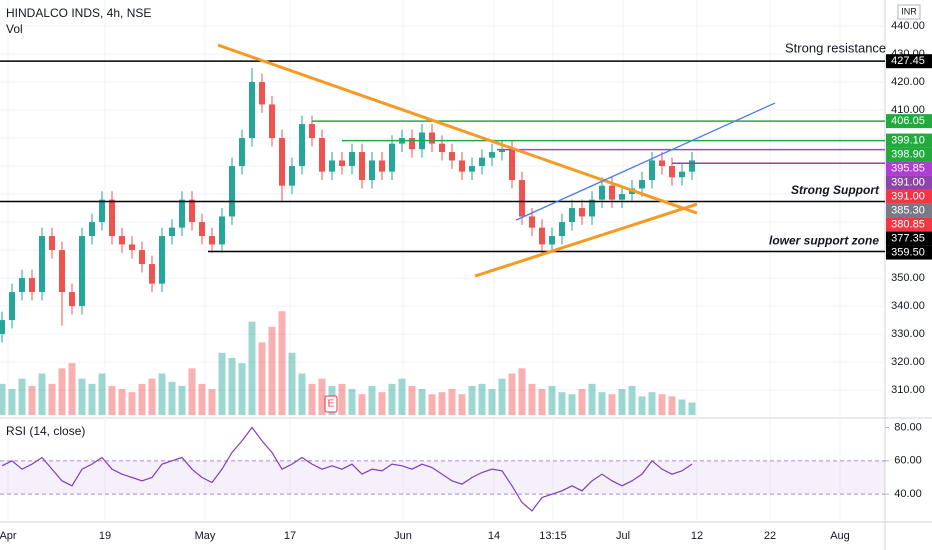  I want to click on price-badge-label: 395.85, so click(908, 168).